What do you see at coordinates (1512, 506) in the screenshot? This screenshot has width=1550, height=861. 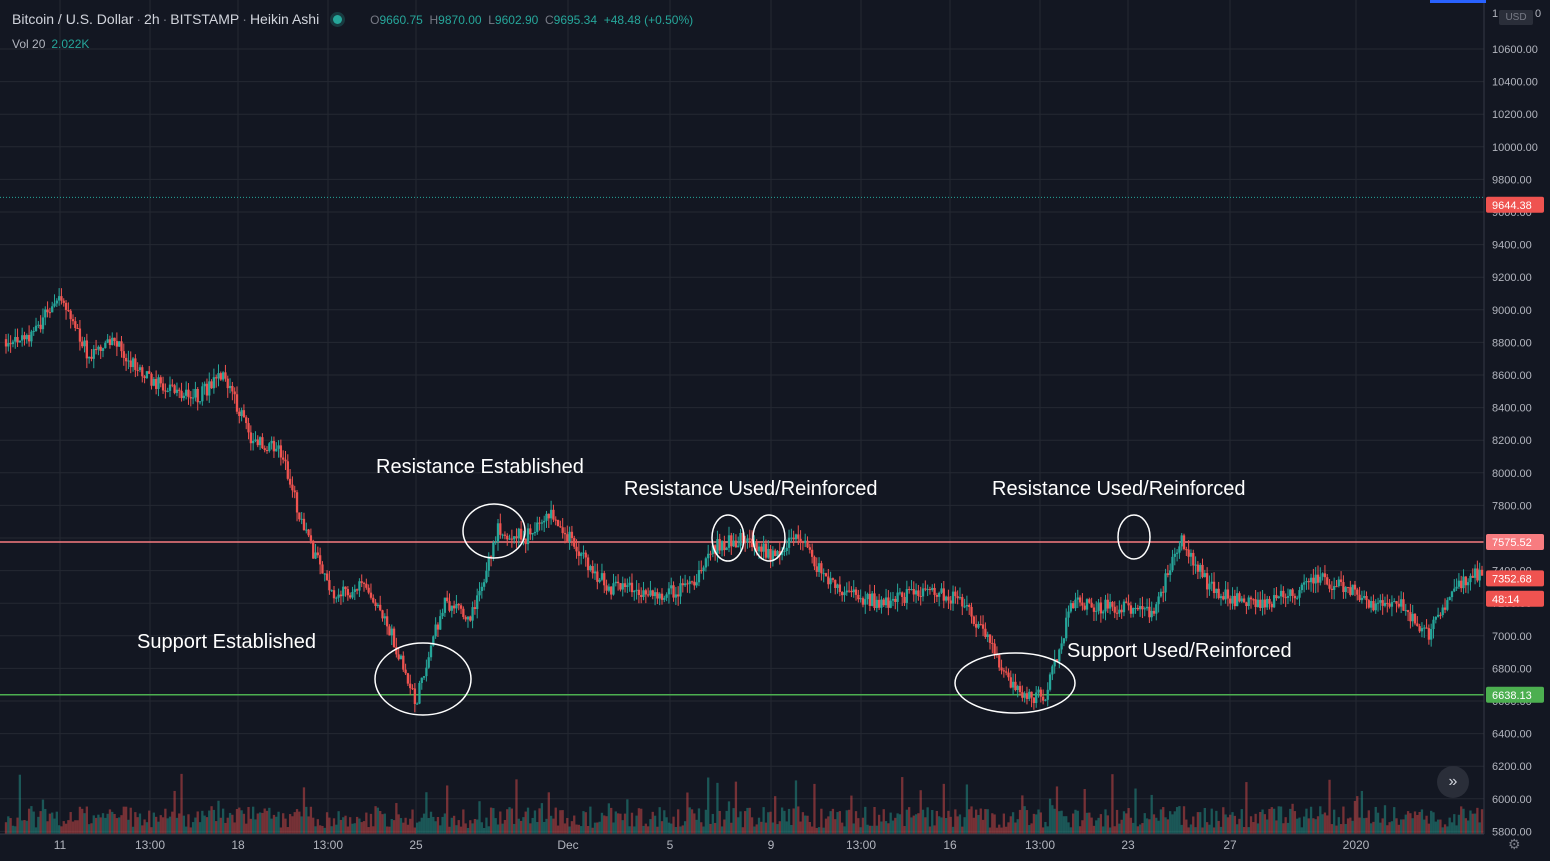 I see `price-tick-label: 7800.00` at bounding box center [1512, 506].